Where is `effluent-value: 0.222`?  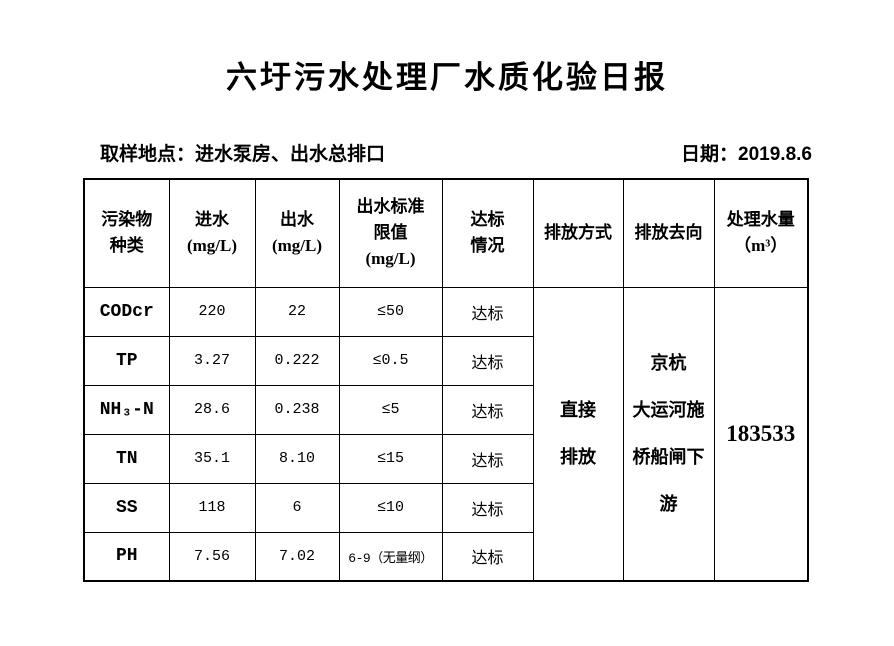
effluent-value: 0.222 is located at coordinates (297, 360).